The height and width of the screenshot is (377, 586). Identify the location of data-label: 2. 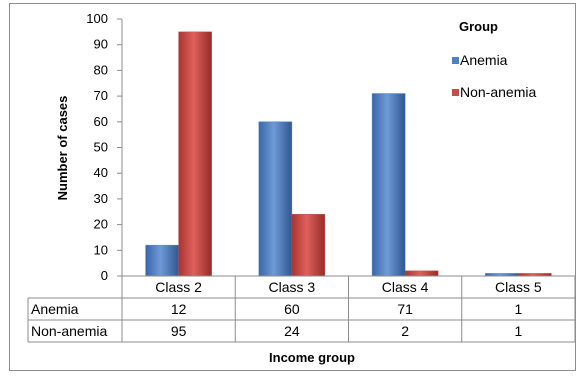
(405, 331).